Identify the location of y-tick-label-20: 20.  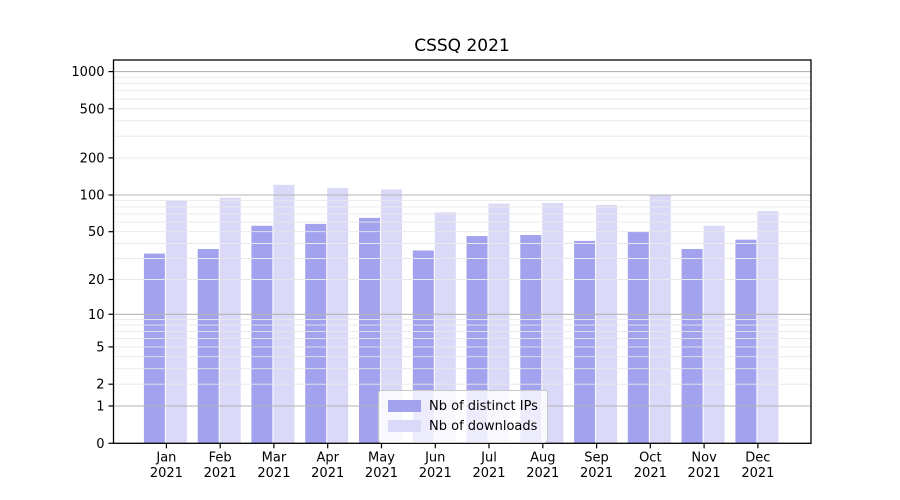
(96, 280).